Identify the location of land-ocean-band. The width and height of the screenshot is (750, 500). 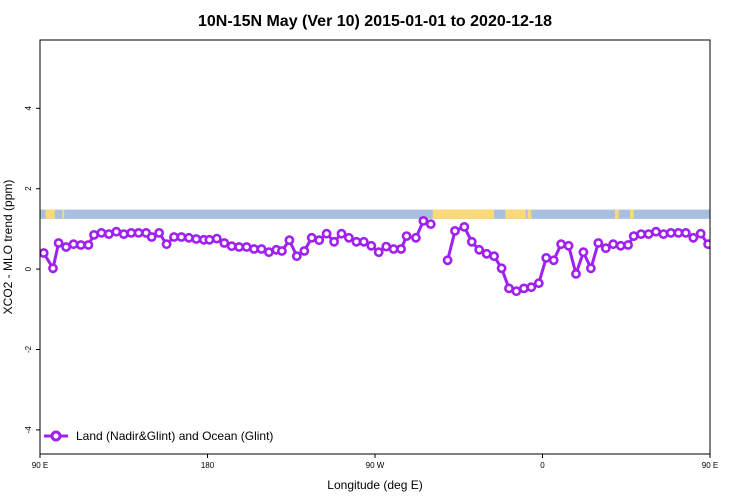
(375, 214).